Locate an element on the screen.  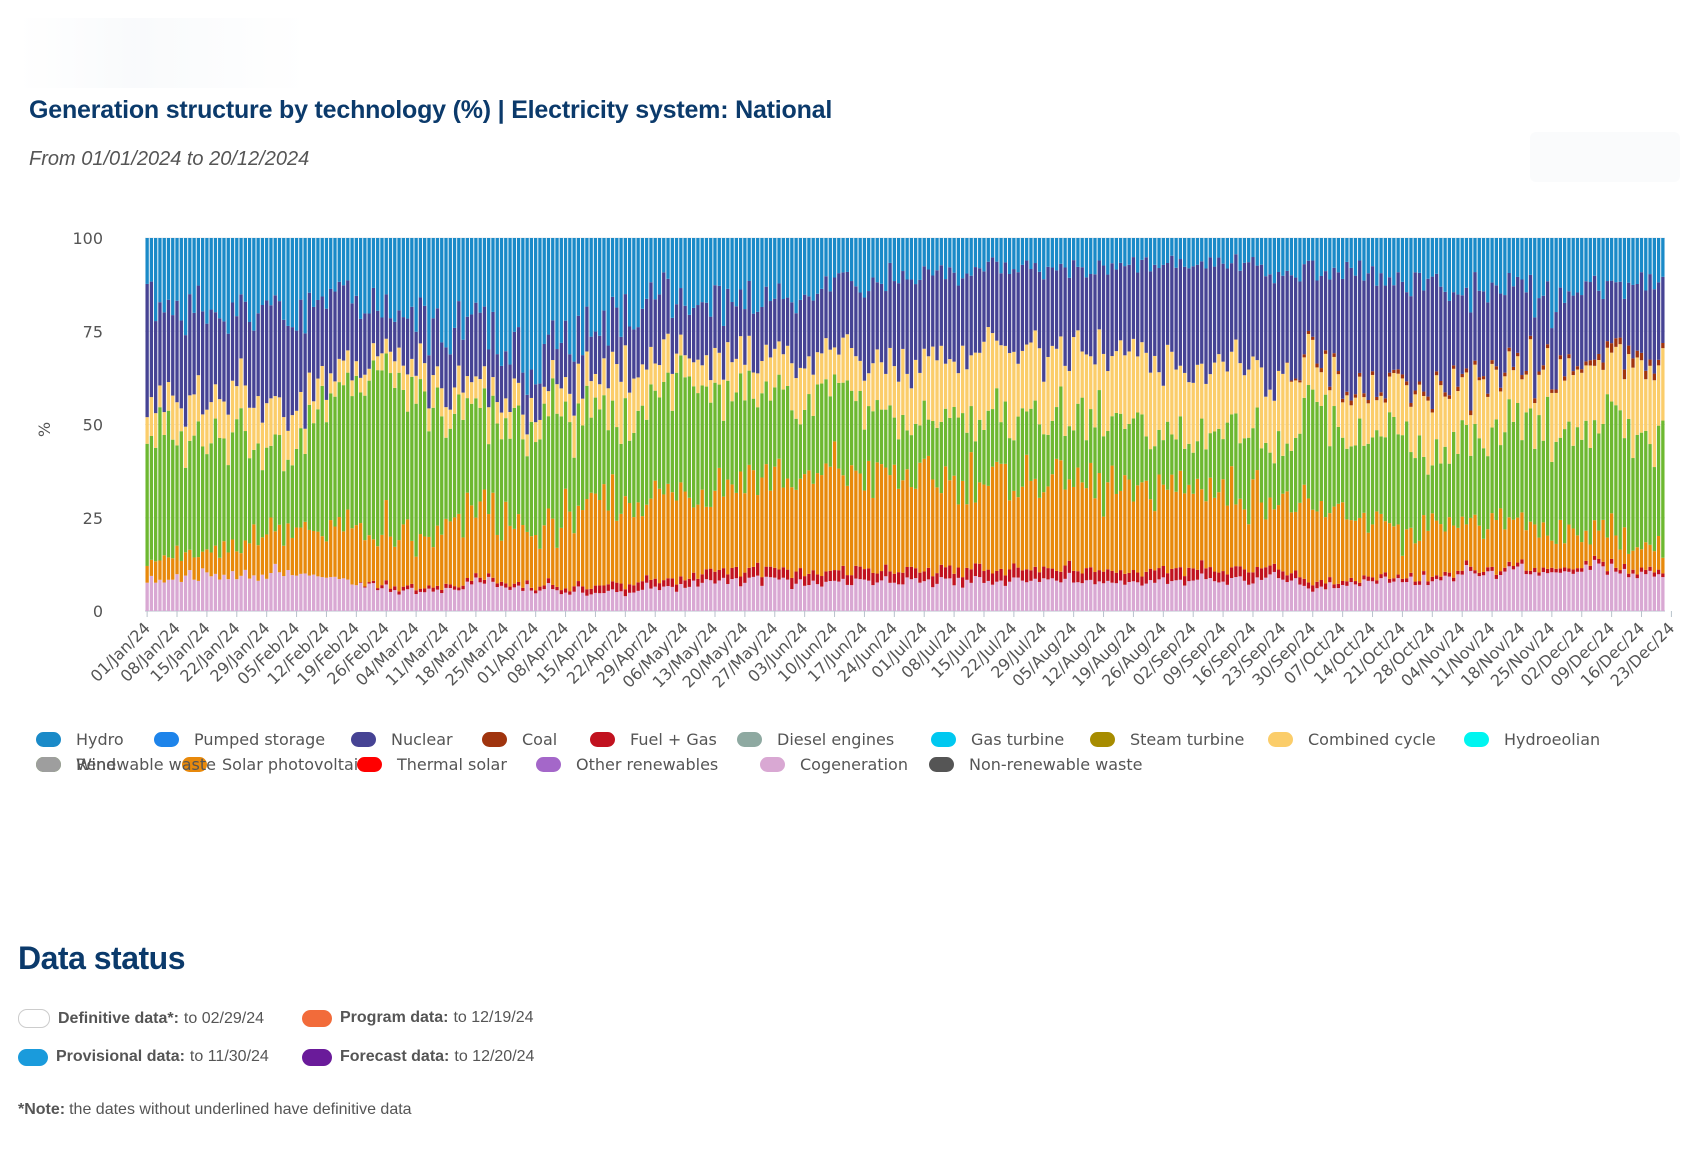
legend-item-cogeneration: Cogeneration is located at coordinates (834, 764).